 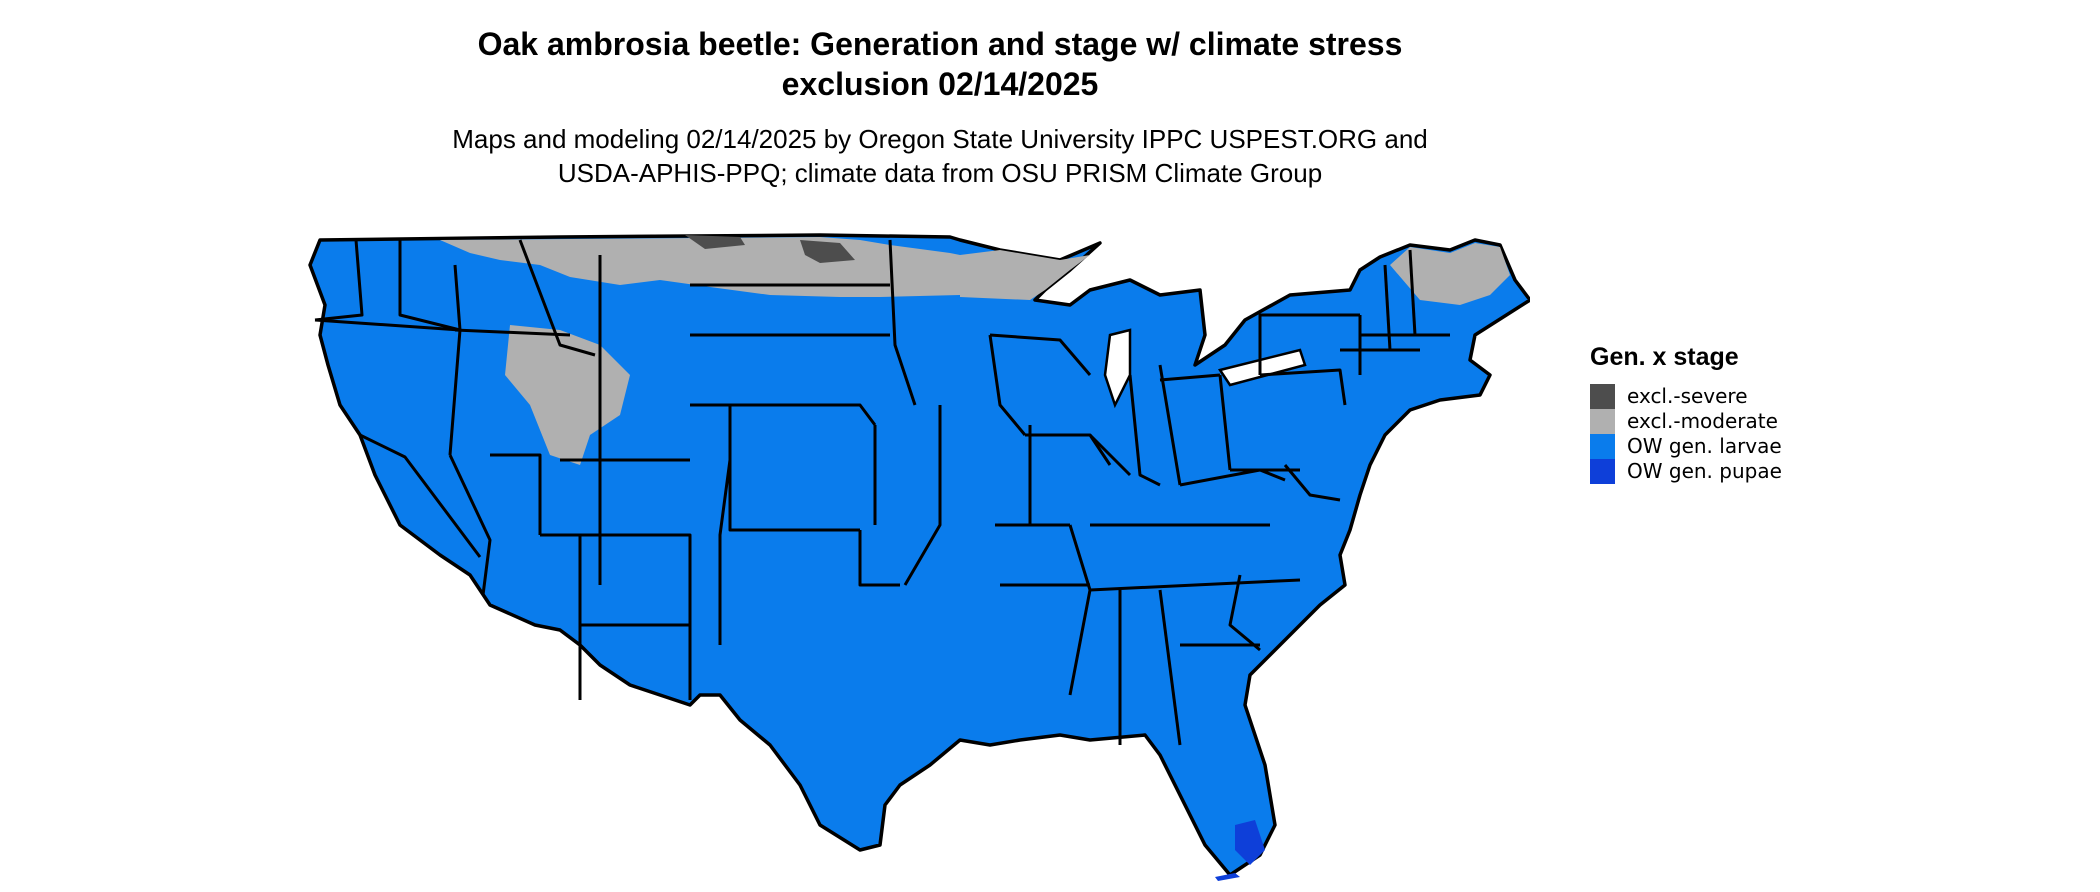 I want to click on legend-item-ow-pupae: OW gen. pupae, so click(x=1755, y=471).